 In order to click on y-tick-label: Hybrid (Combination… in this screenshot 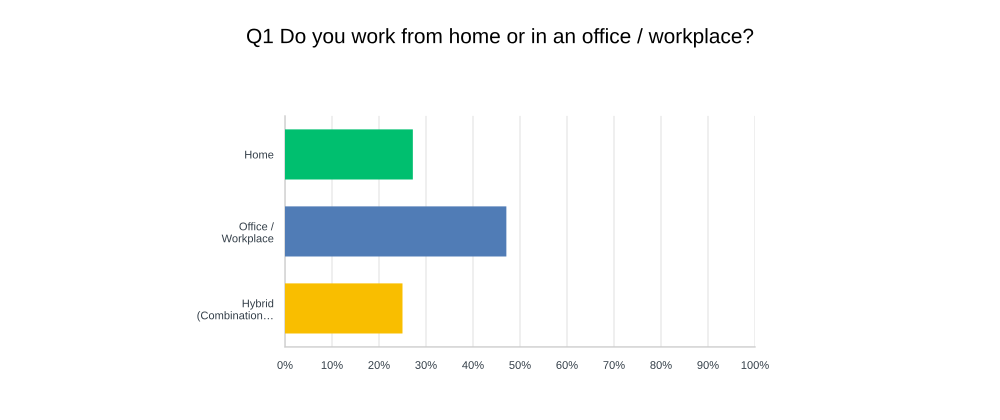, I will do `click(235, 310)`.